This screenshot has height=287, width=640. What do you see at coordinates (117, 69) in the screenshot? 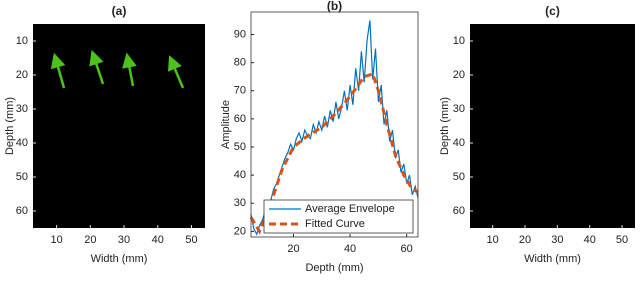
I see `arrows` at bounding box center [117, 69].